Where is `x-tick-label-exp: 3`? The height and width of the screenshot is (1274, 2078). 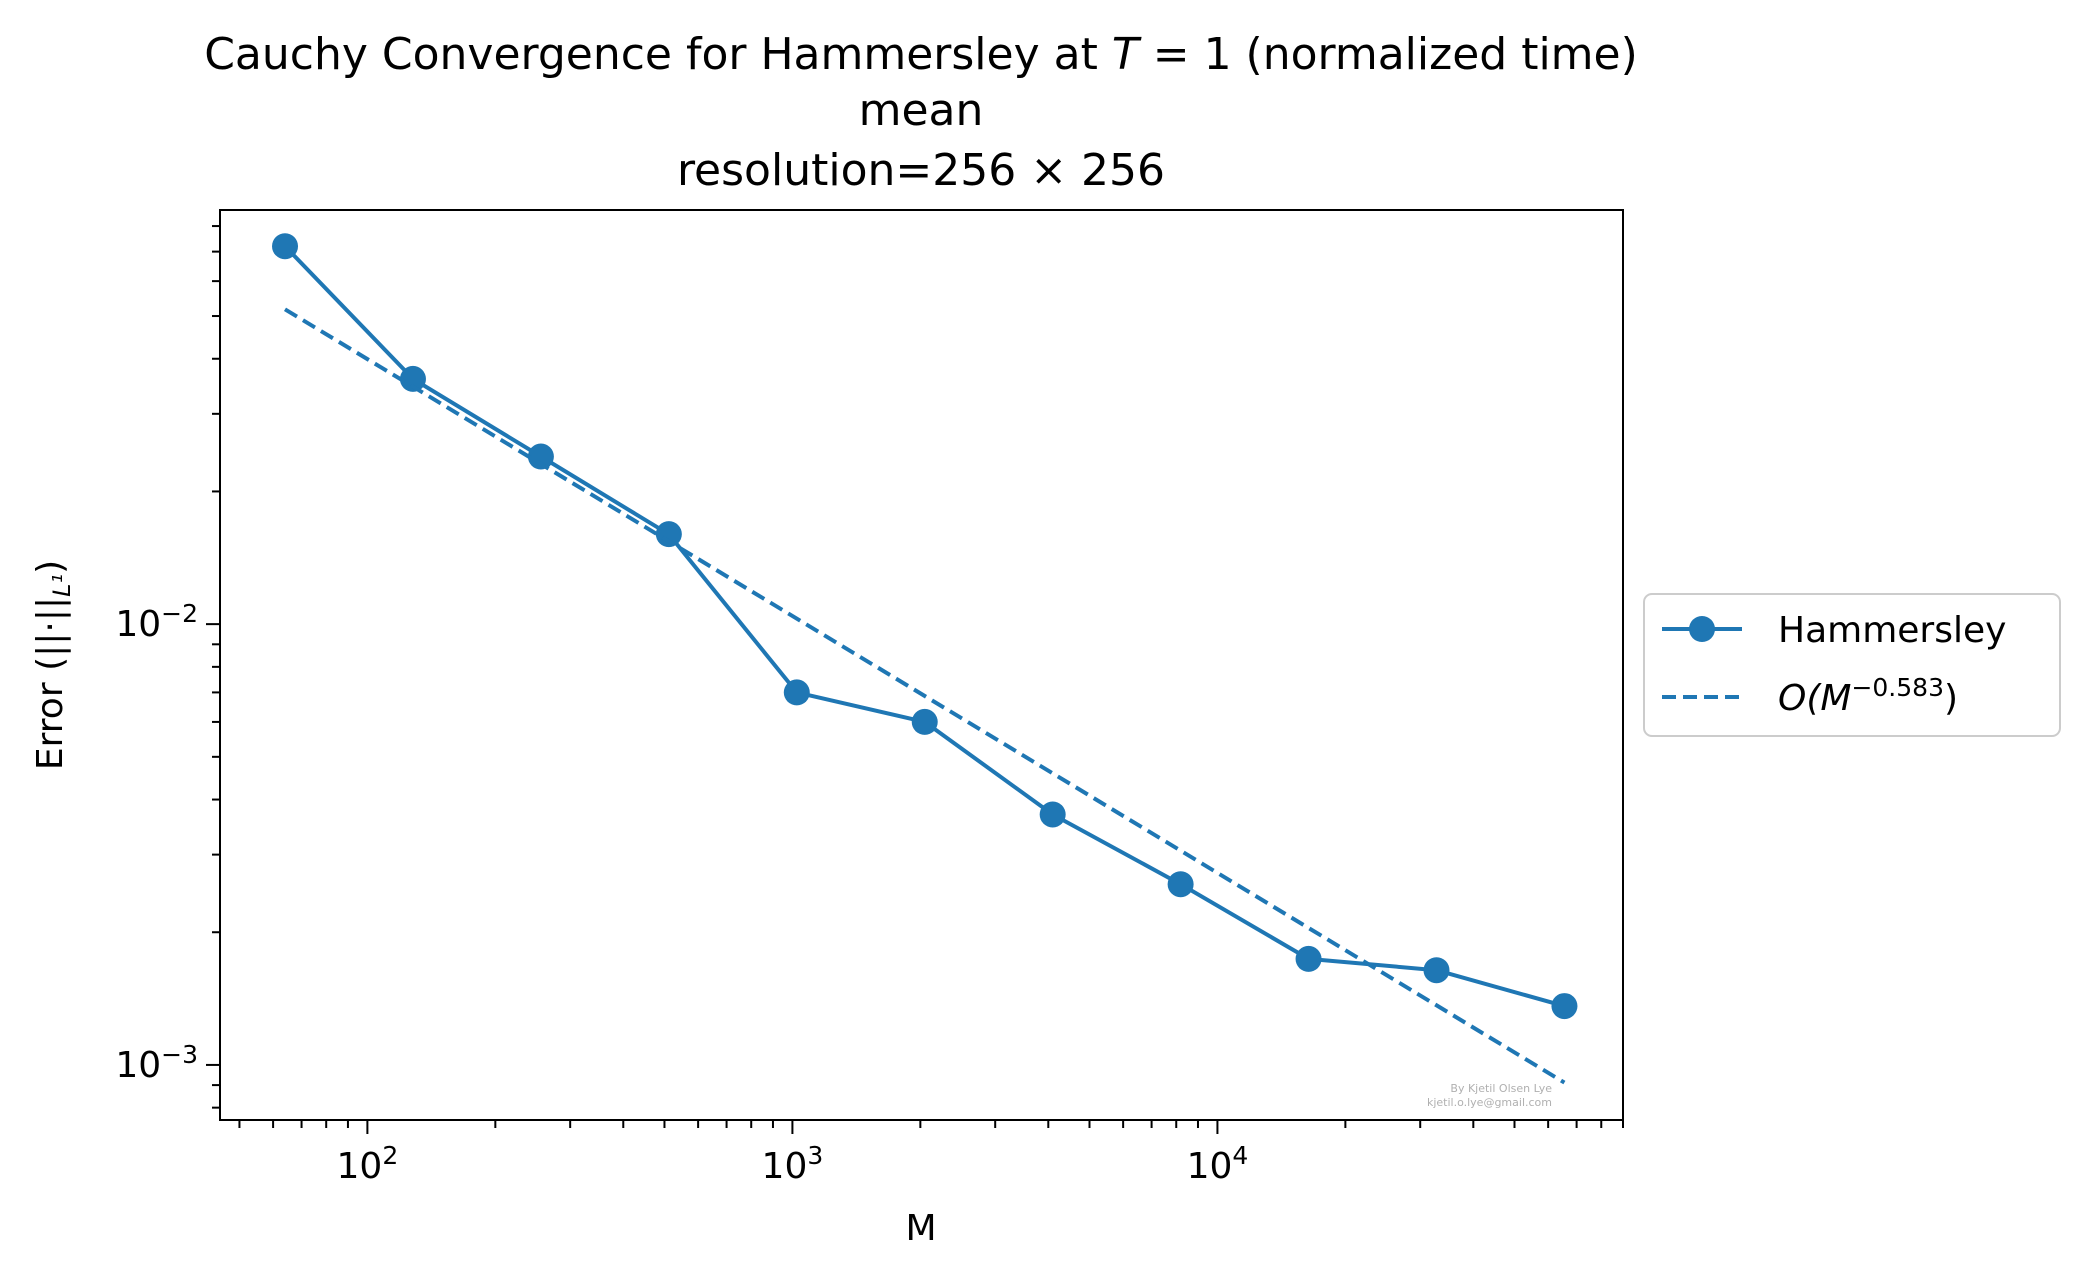 x-tick-label-exp: 3 is located at coordinates (815, 1155).